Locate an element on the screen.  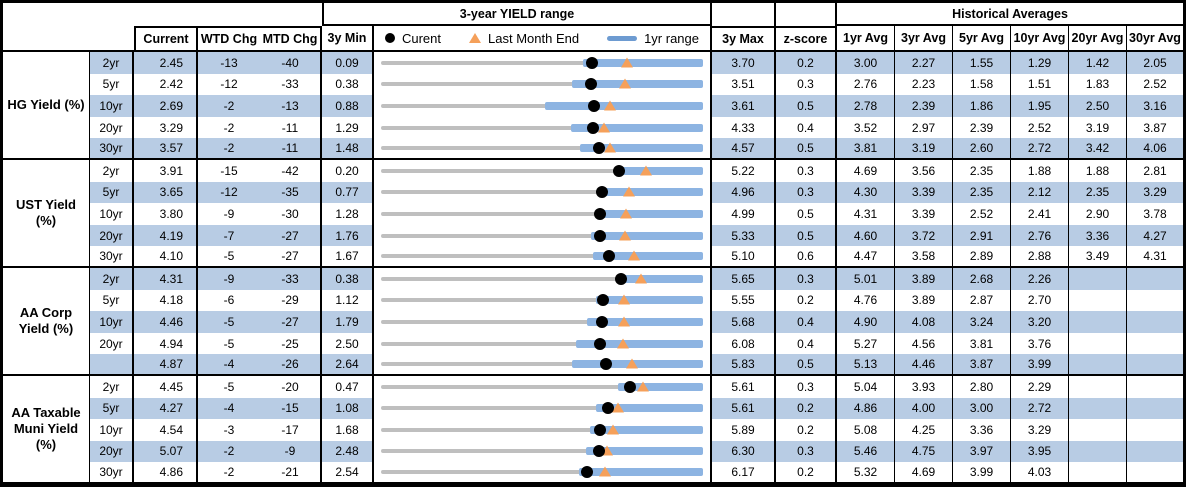
cell-avg: 5.27 is located at coordinates (866, 343).